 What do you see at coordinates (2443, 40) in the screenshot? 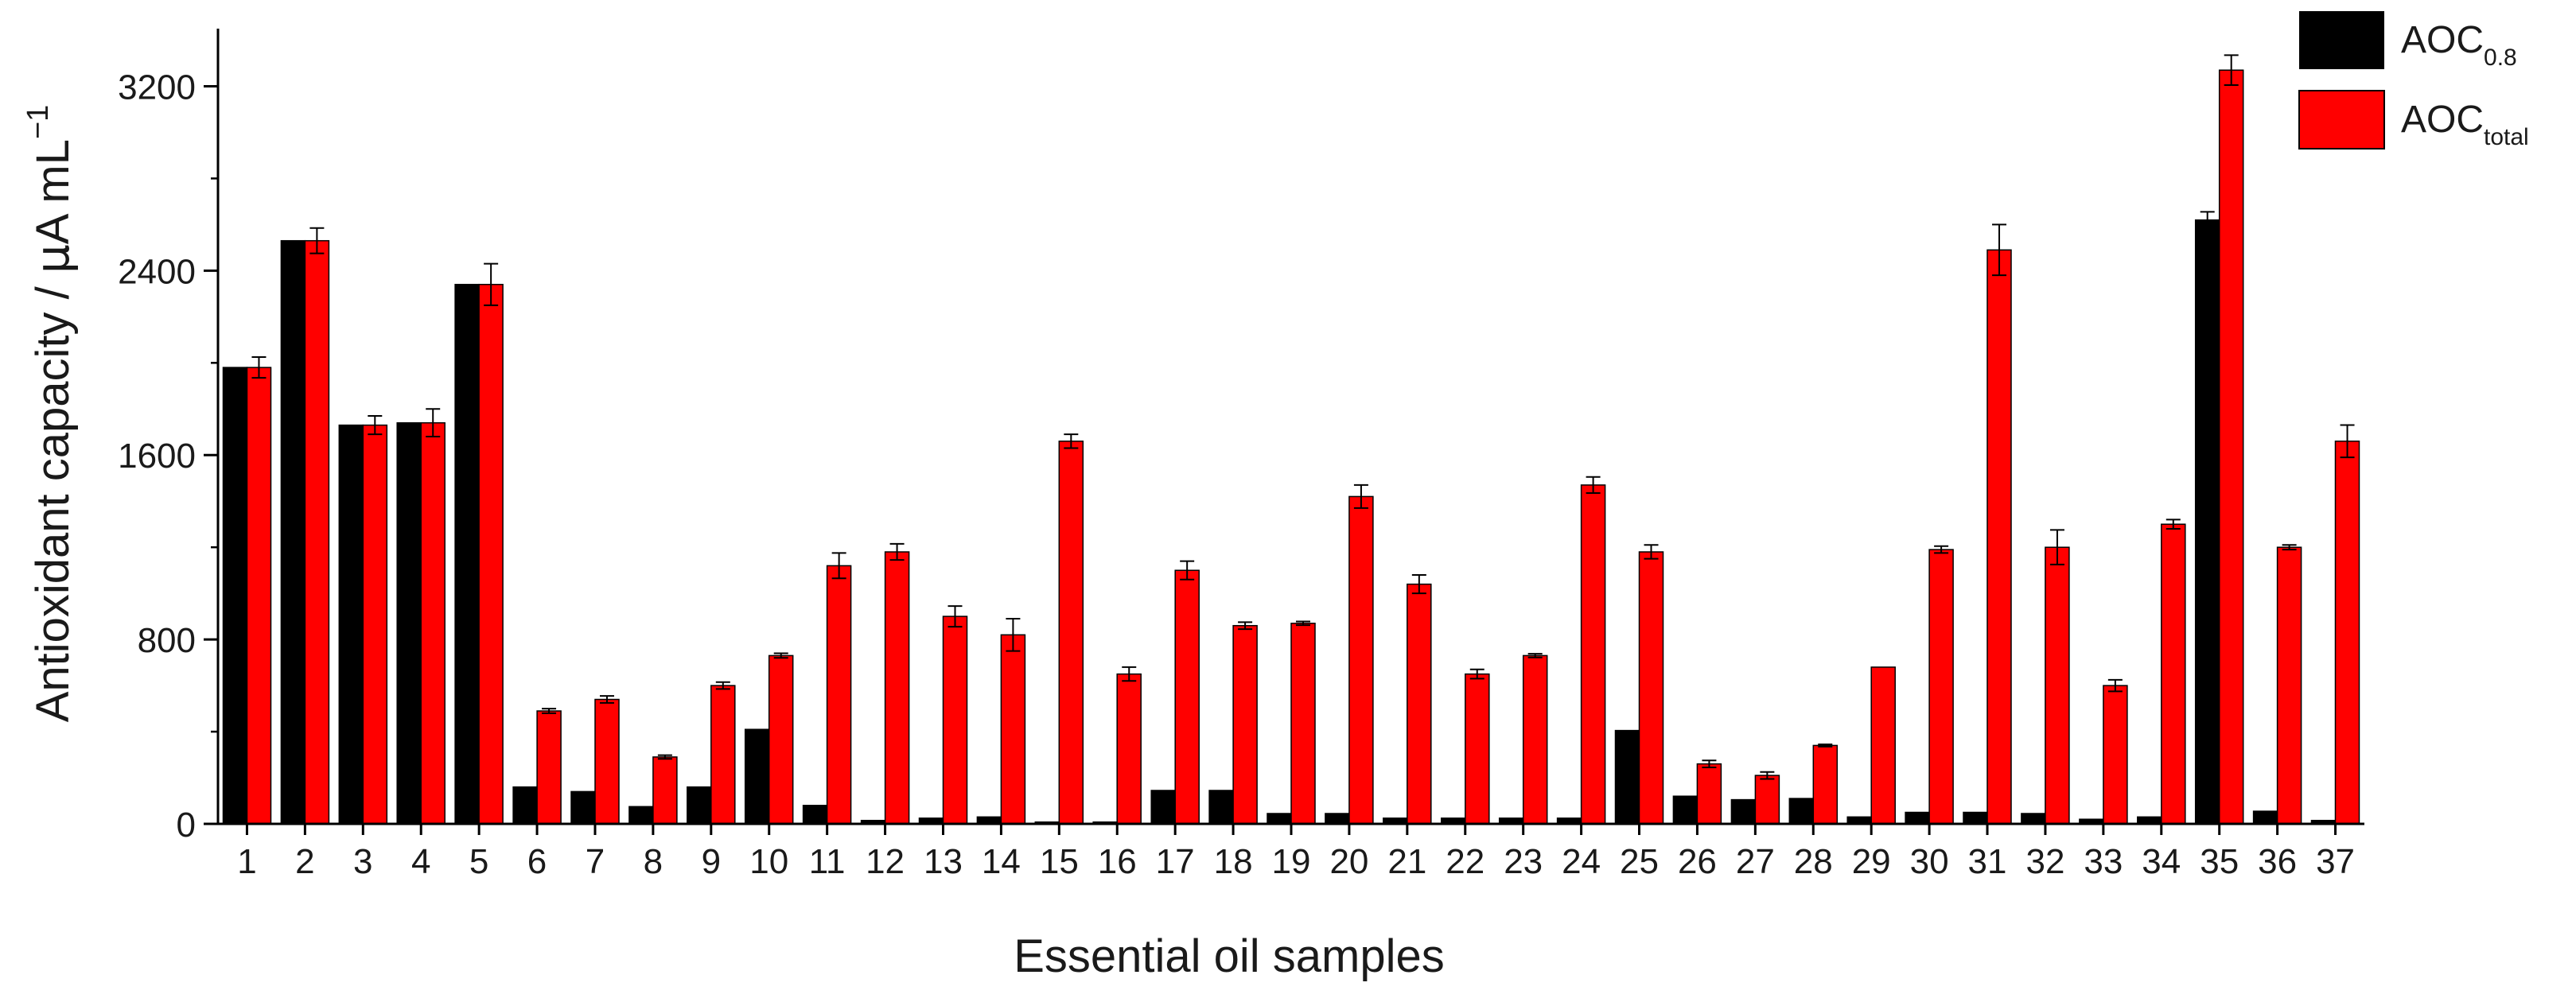
I see `legend-label-aoc-0-8-name: AOC` at bounding box center [2443, 40].